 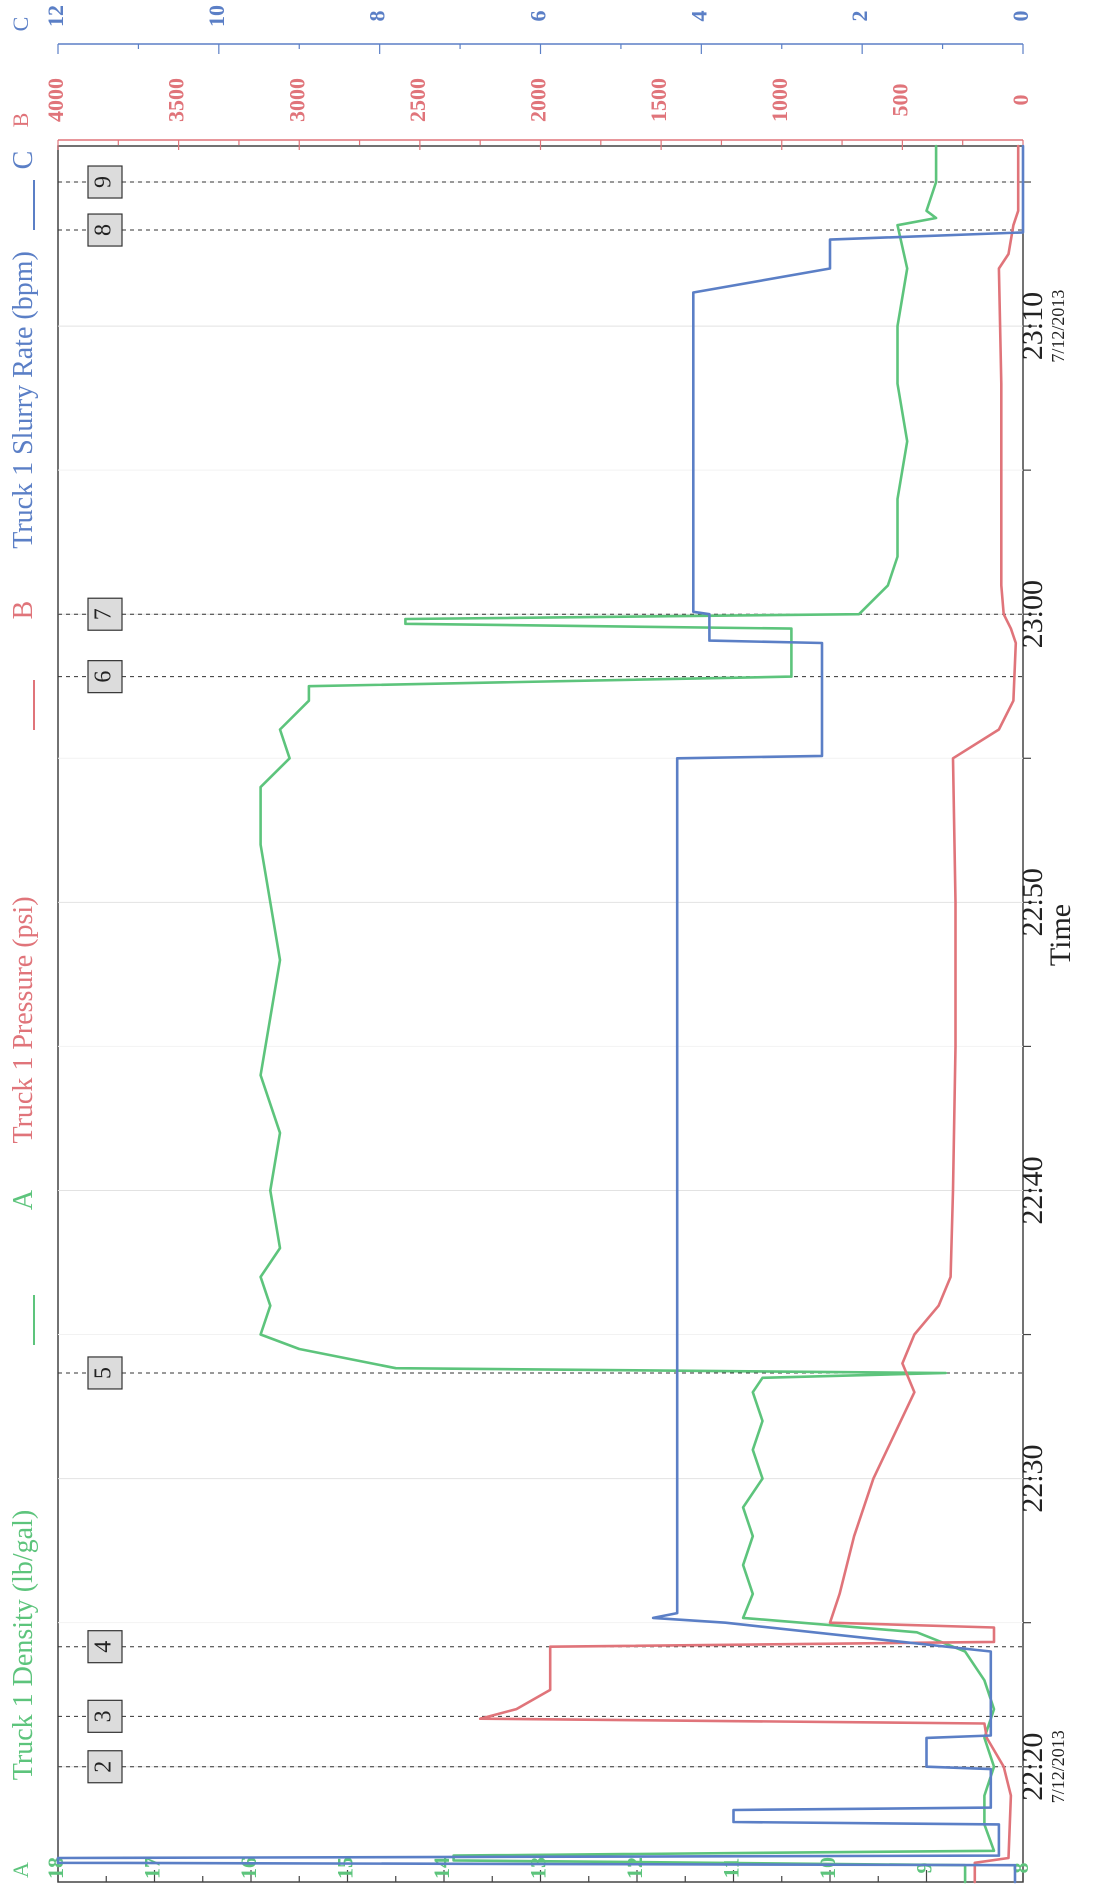 I want to click on axis-a-tick-label: 16, so click(x=248, y=1868).